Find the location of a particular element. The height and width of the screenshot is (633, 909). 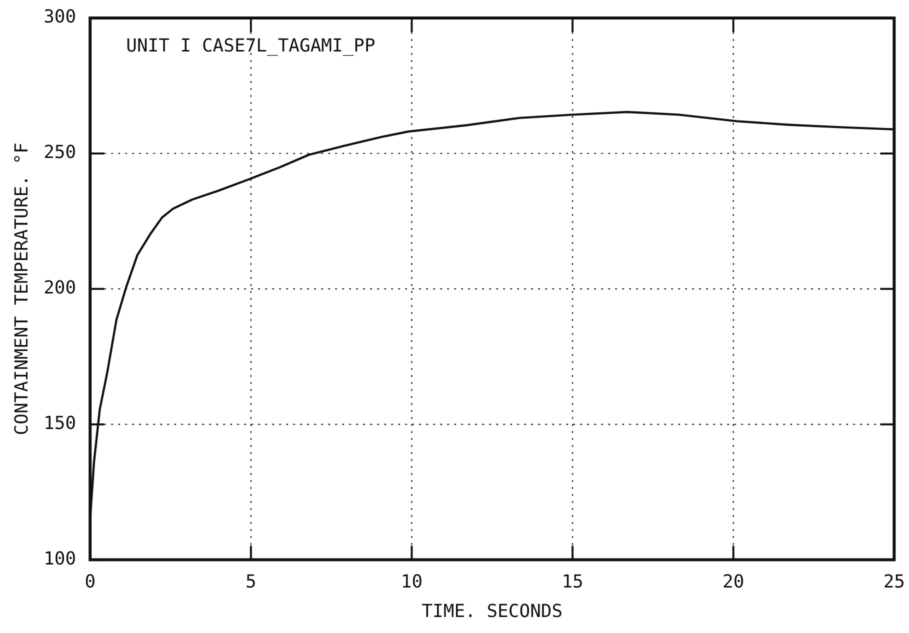

y-axis-title: CONTAINMENT TEMPERATURE. °F is located at coordinates (21, 289).